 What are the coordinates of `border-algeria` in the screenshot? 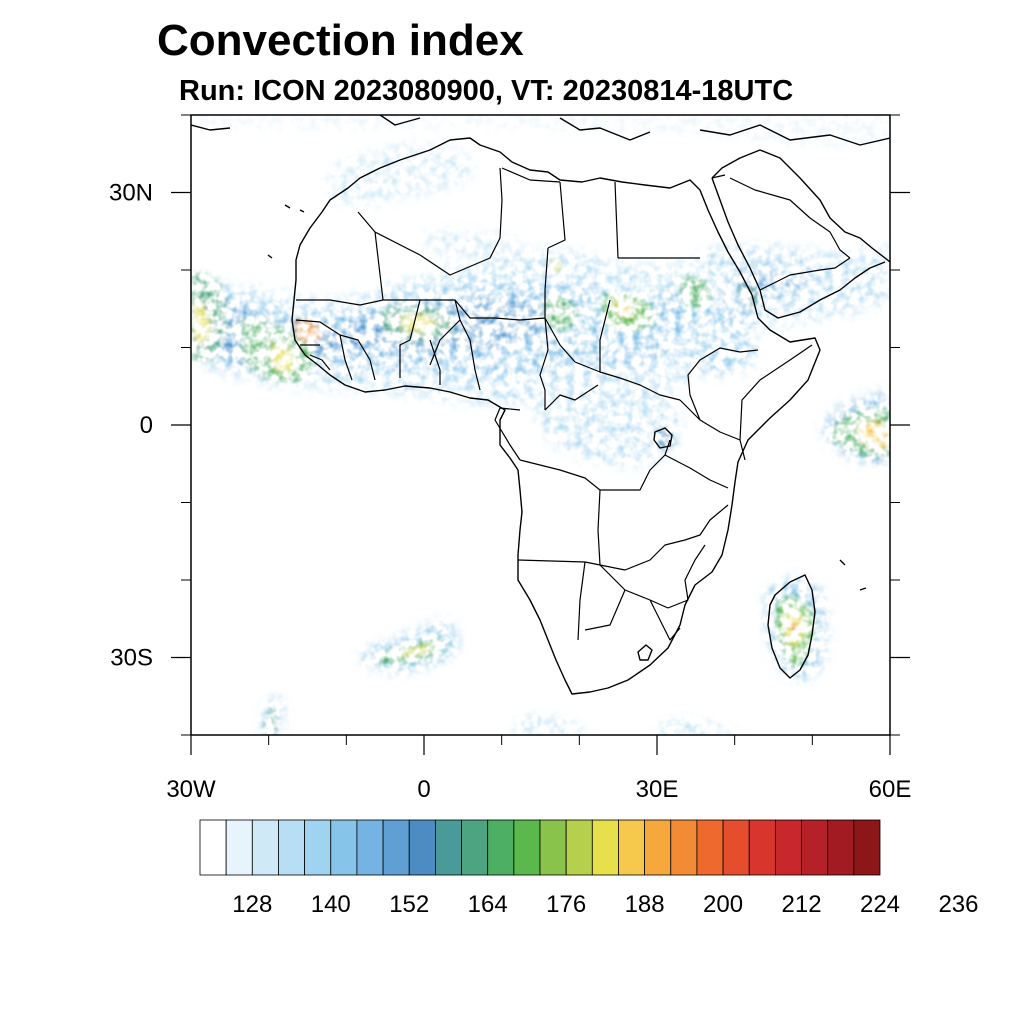 It's located at (430, 234).